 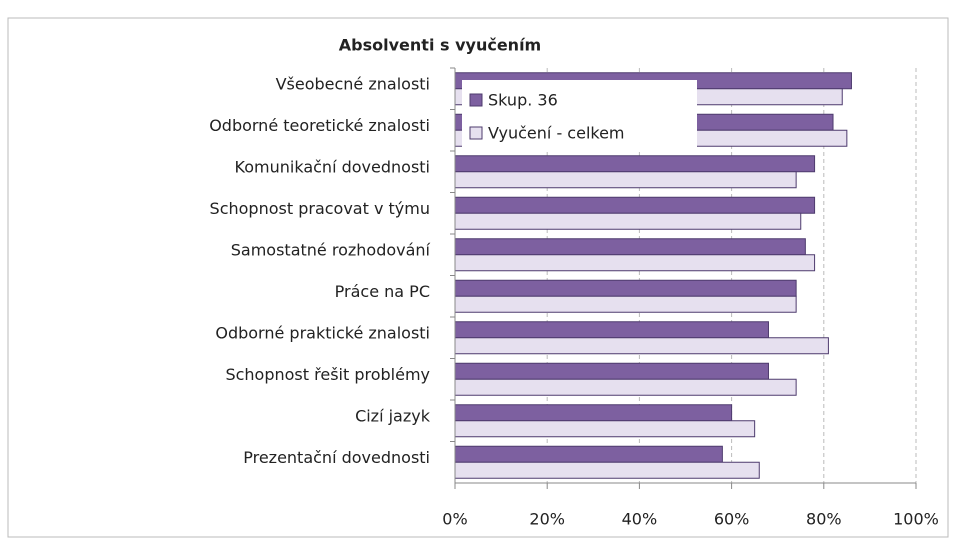 What do you see at coordinates (327, 374) in the screenshot?
I see `y-tick-label: Schopnost řešit problémy` at bounding box center [327, 374].